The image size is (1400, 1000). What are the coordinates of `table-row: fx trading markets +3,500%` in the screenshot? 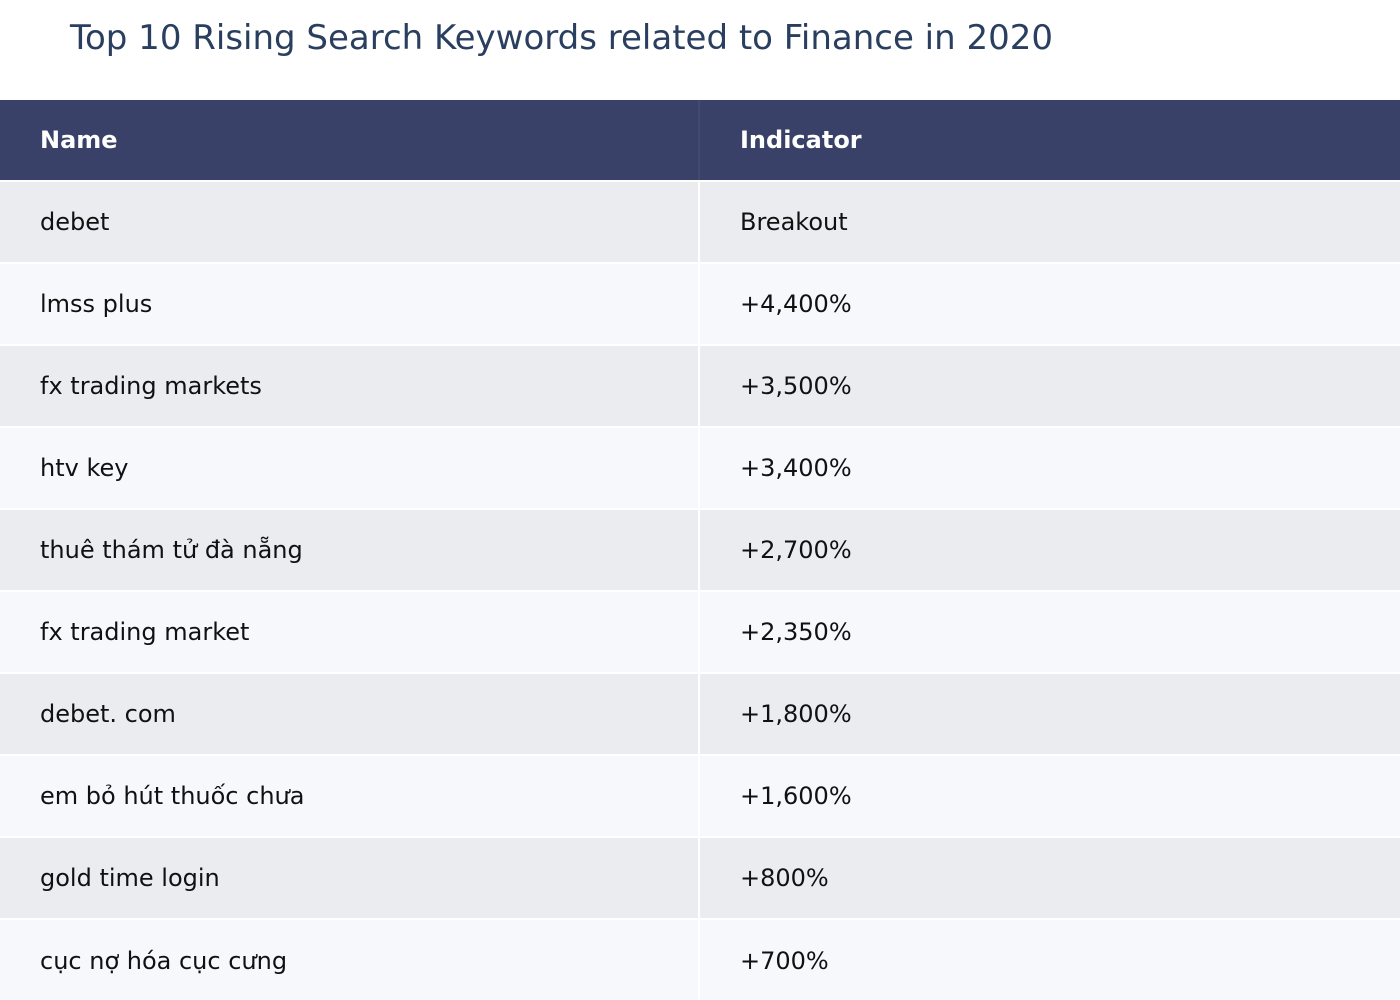 It's located at (700, 387).